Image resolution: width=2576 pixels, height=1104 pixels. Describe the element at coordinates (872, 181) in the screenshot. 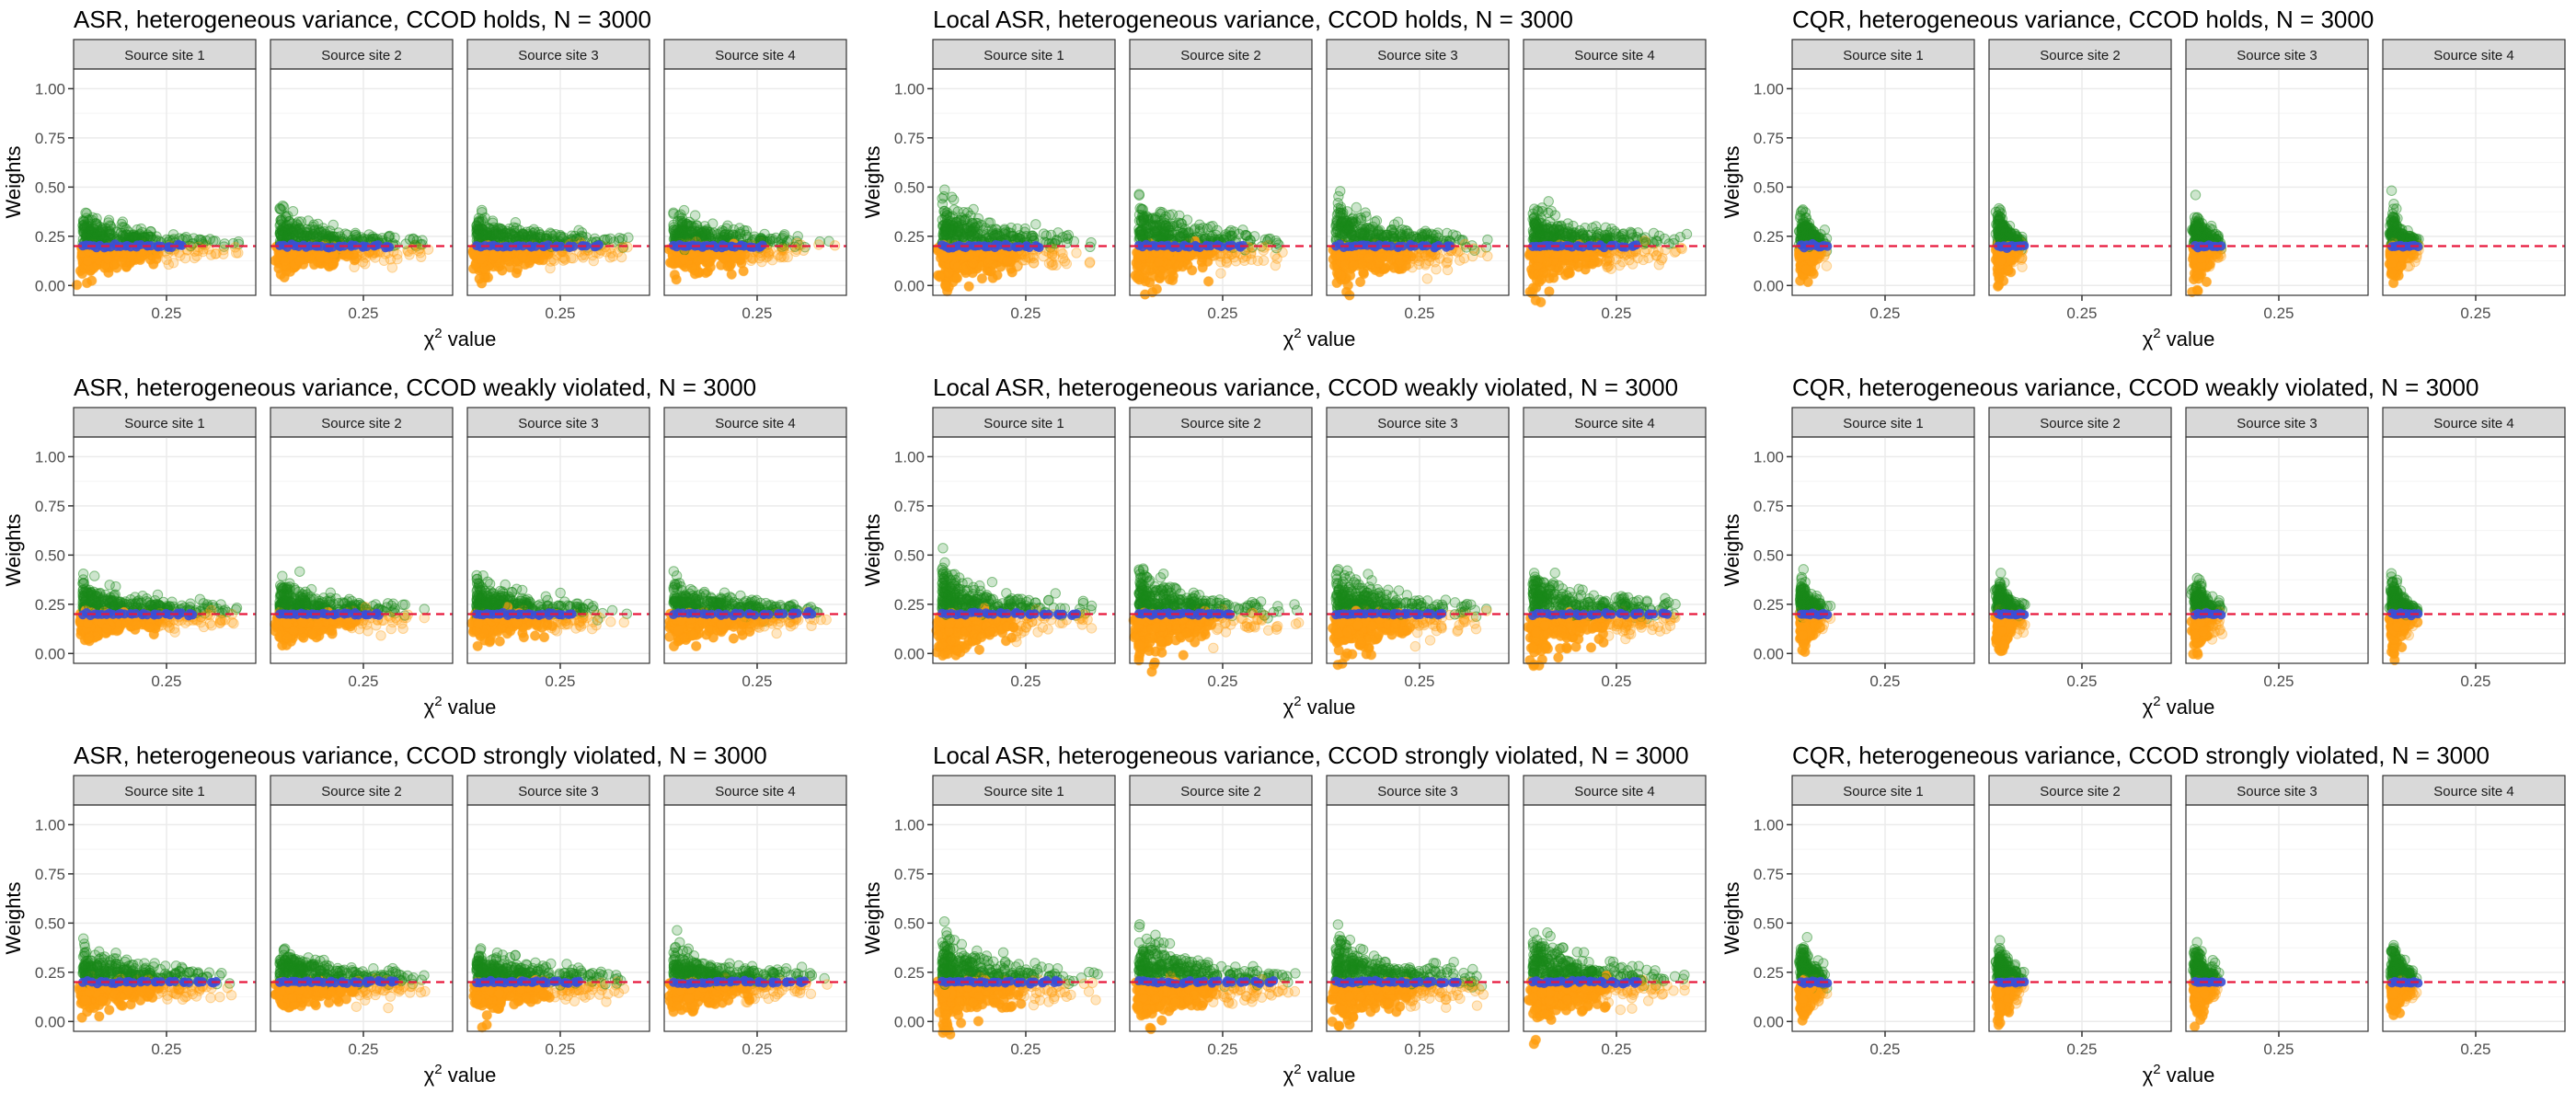

I see `y-axis-label: Weights` at that location.